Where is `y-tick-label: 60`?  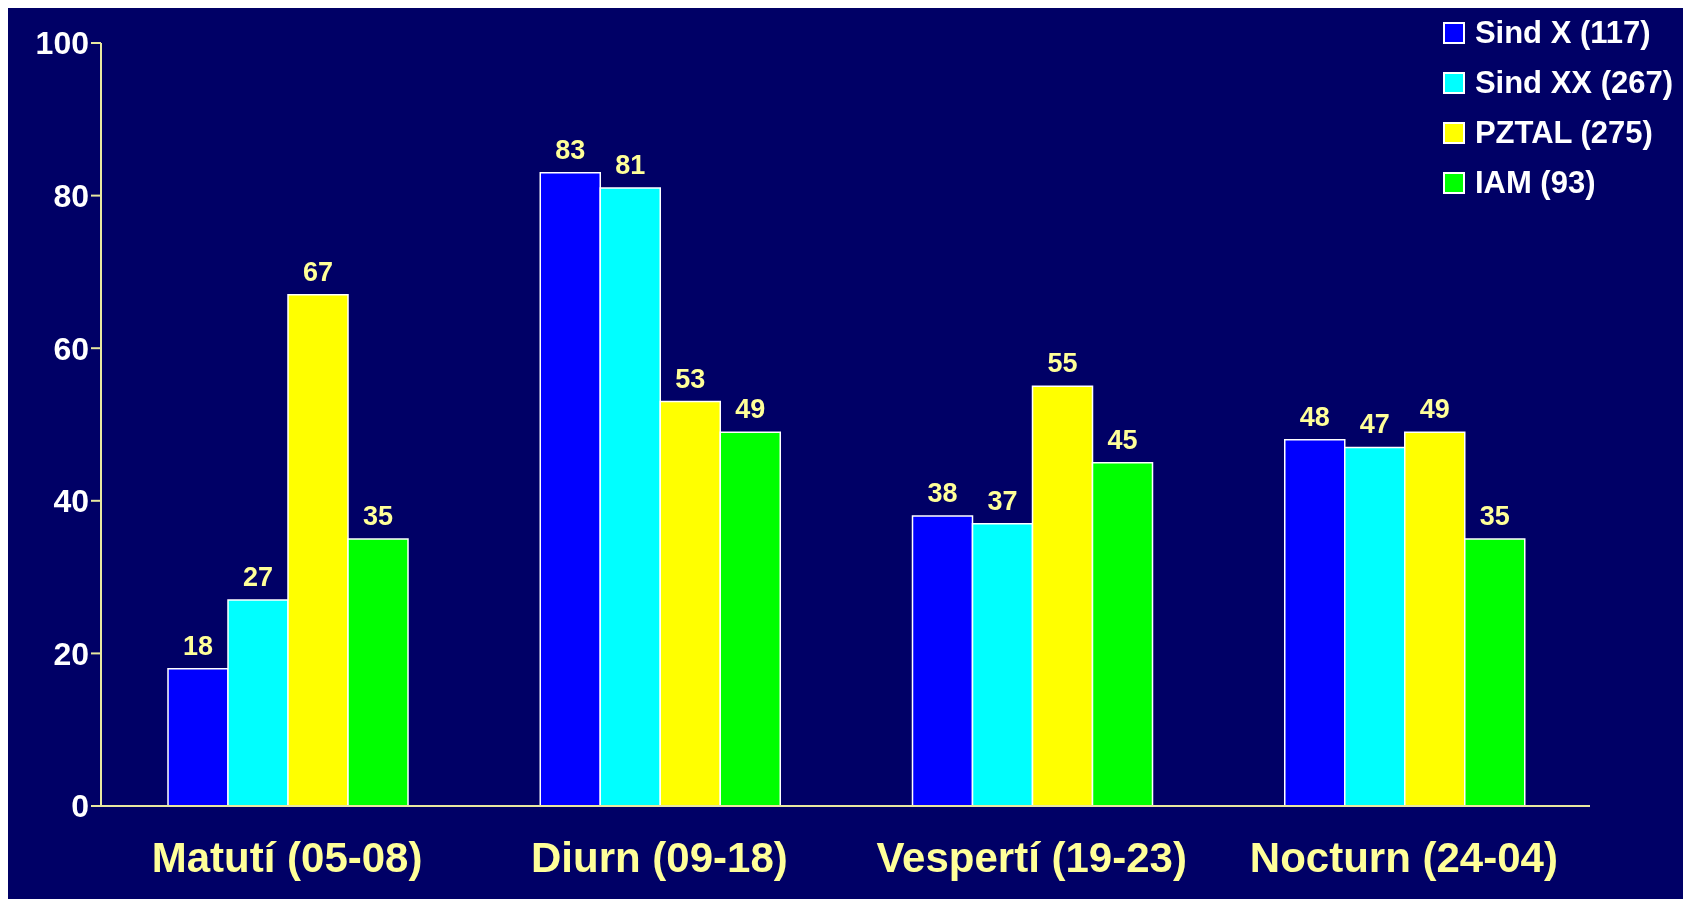
y-tick-label: 60 is located at coordinates (71, 348).